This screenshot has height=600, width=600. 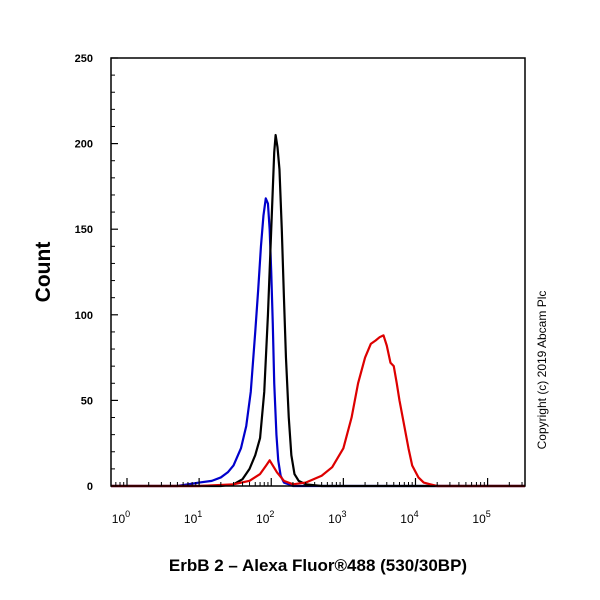 I want to click on x-tick-label: 10⁵, so click(x=481, y=517).